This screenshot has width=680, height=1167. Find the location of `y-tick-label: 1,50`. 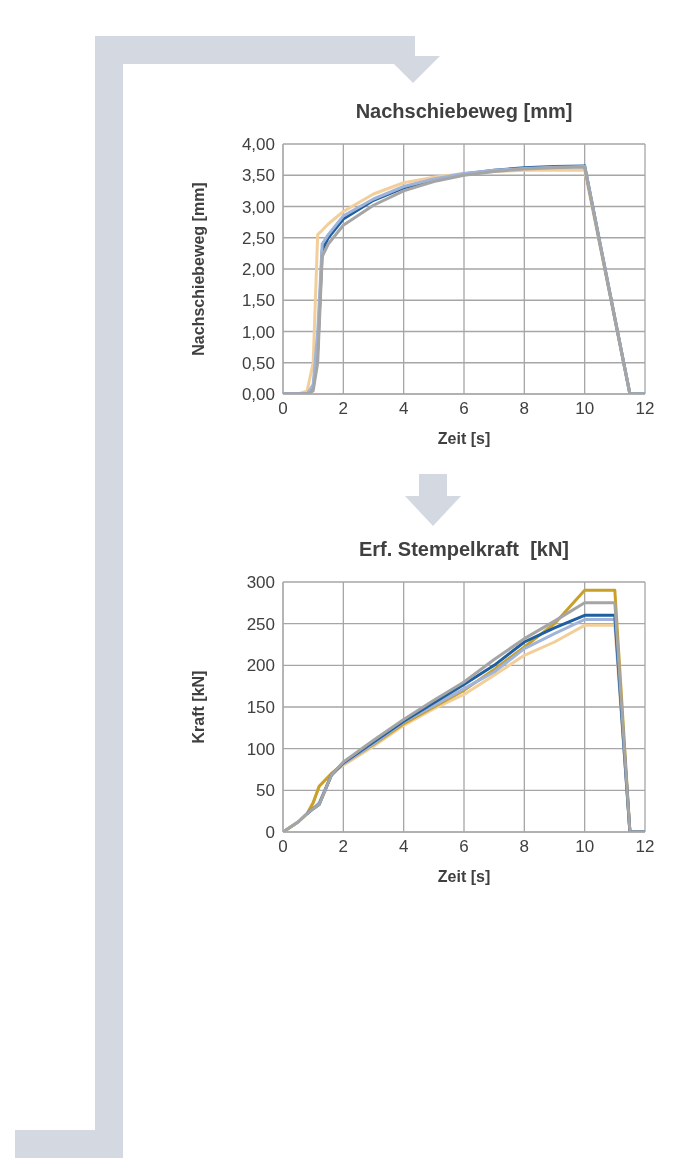

y-tick-label: 1,50 is located at coordinates (258, 301).